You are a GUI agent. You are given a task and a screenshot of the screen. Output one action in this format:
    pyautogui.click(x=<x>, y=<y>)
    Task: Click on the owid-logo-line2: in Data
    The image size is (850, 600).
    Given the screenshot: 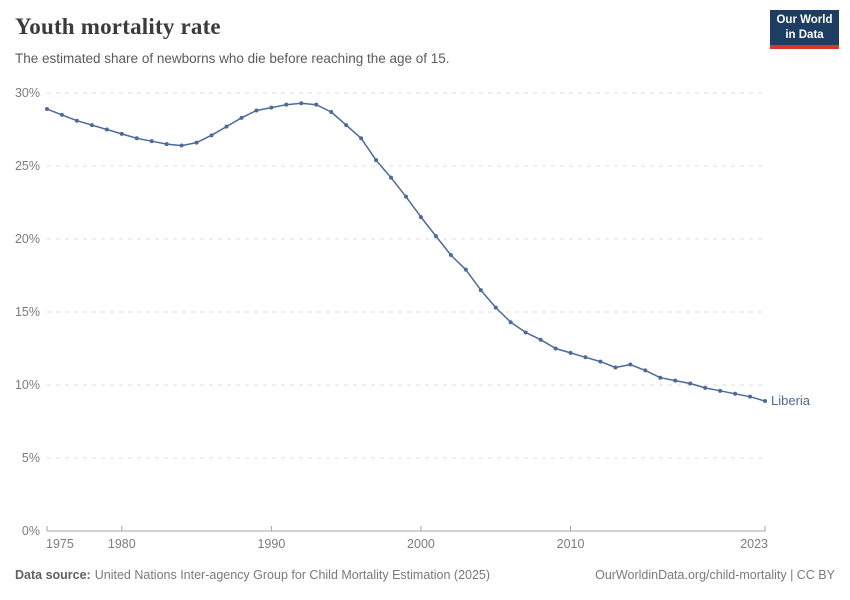 What is the action you would take?
    pyautogui.click(x=804, y=34)
    